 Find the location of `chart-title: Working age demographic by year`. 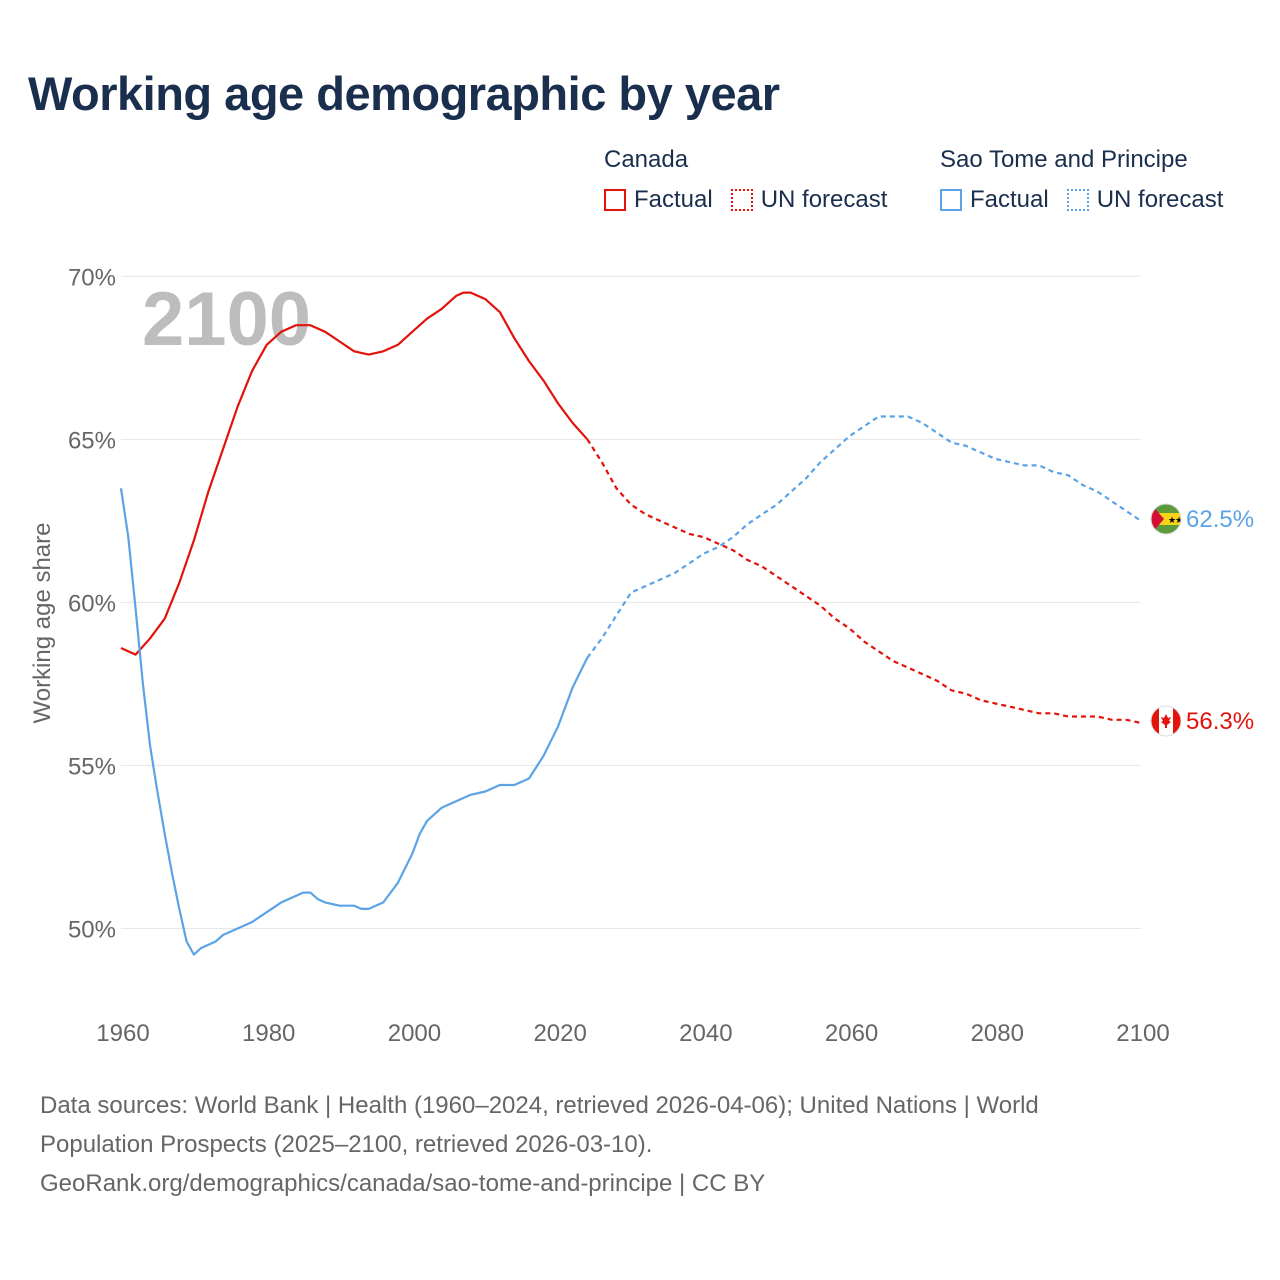

chart-title: Working age demographic by year is located at coordinates (404, 93).